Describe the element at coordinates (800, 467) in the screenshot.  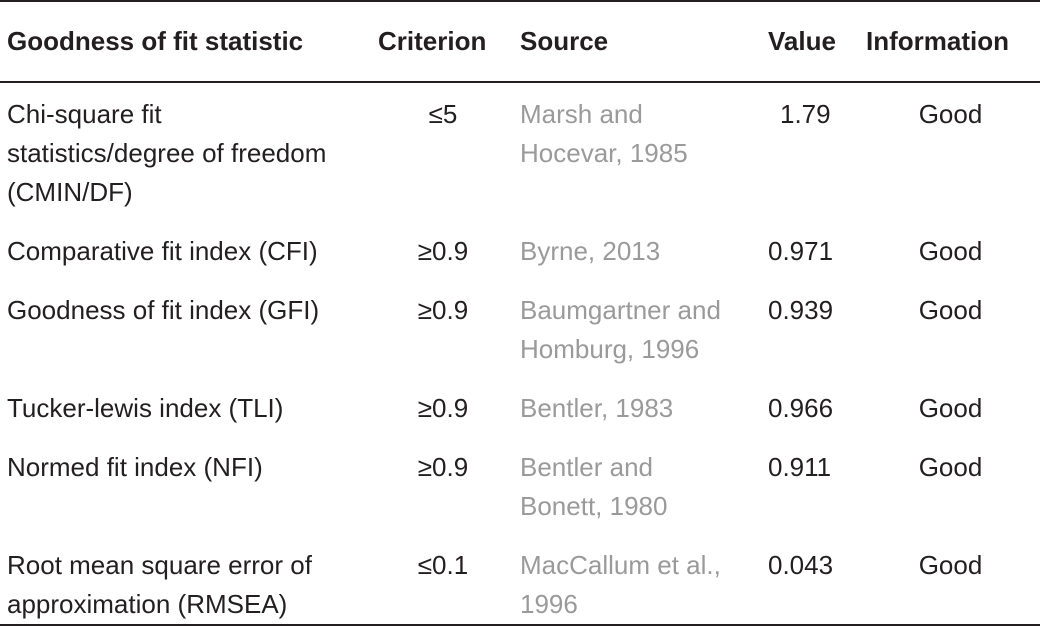
I see `value-cell: 0.911` at that location.